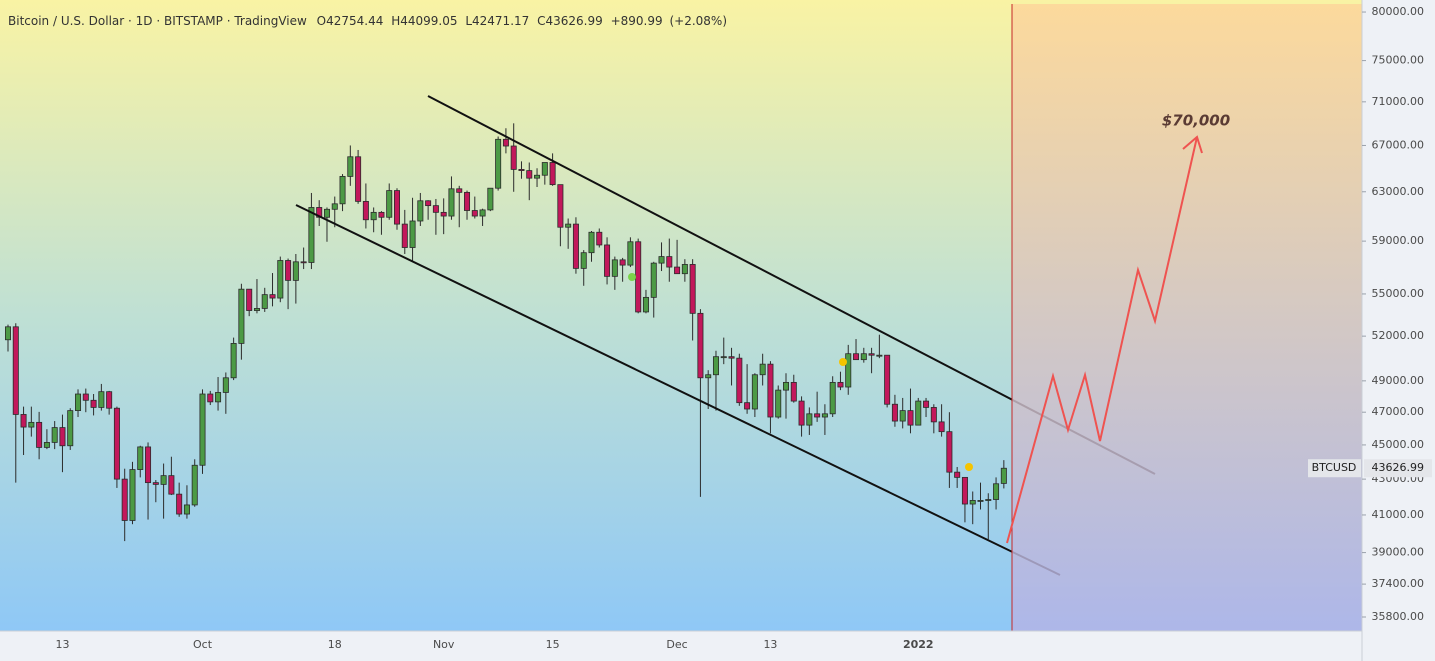 Image resolution: width=1435 pixels, height=661 pixels. What do you see at coordinates (1398, 144) in the screenshot?
I see `y-tick-label: 67000.00` at bounding box center [1398, 144].